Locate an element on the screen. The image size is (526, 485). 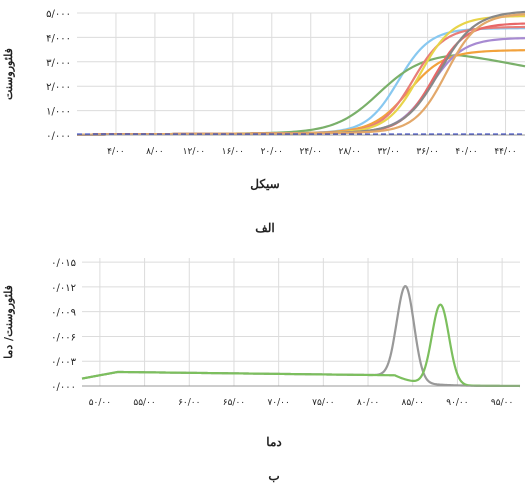
x-tick-label-b: ۶۵/۰۰ is located at coordinates (234, 403).